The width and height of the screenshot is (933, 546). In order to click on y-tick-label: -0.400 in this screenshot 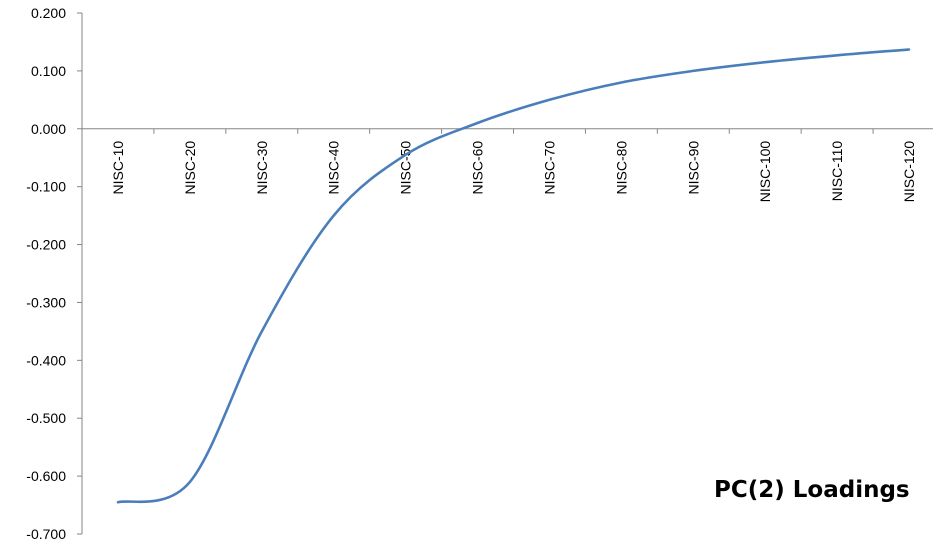, I will do `click(46, 360)`.